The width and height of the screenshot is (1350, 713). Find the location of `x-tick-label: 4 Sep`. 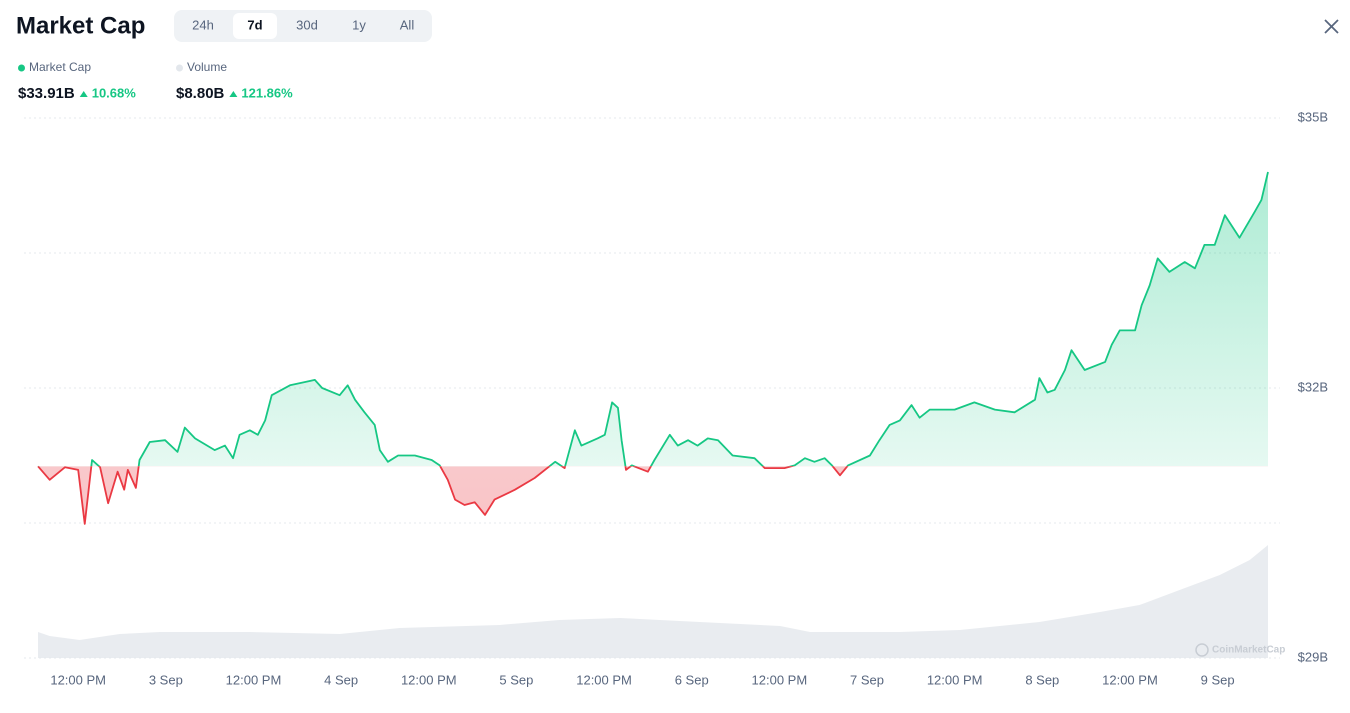

x-tick-label: 4 Sep is located at coordinates (341, 679).